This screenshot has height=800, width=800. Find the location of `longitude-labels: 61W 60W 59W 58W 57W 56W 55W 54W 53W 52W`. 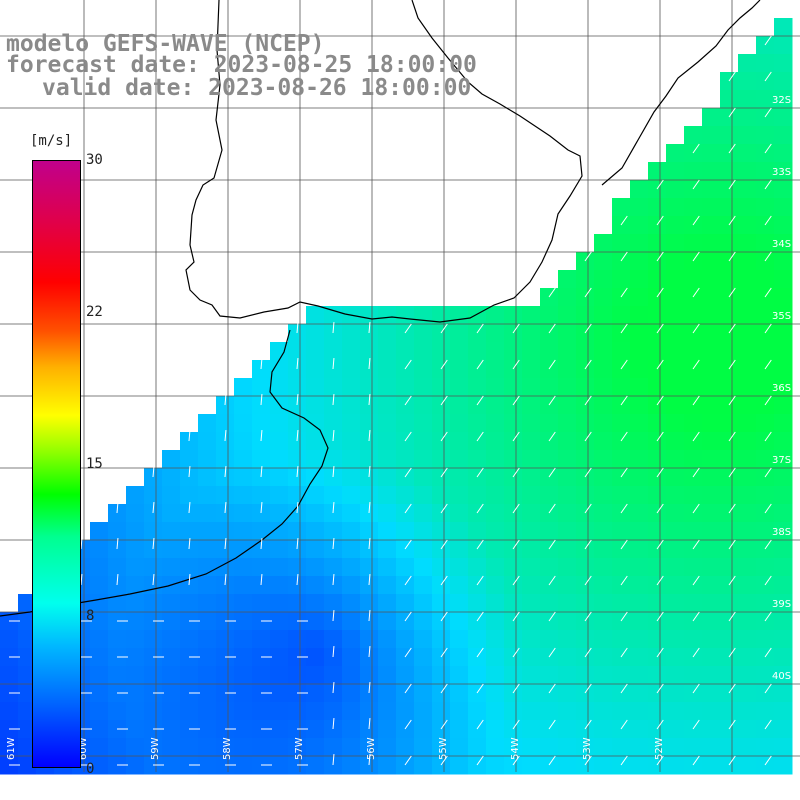

longitude-labels: 61W 60W 59W 58W 57W 56W 55W 54W 53W 52W is located at coordinates (335, 748).